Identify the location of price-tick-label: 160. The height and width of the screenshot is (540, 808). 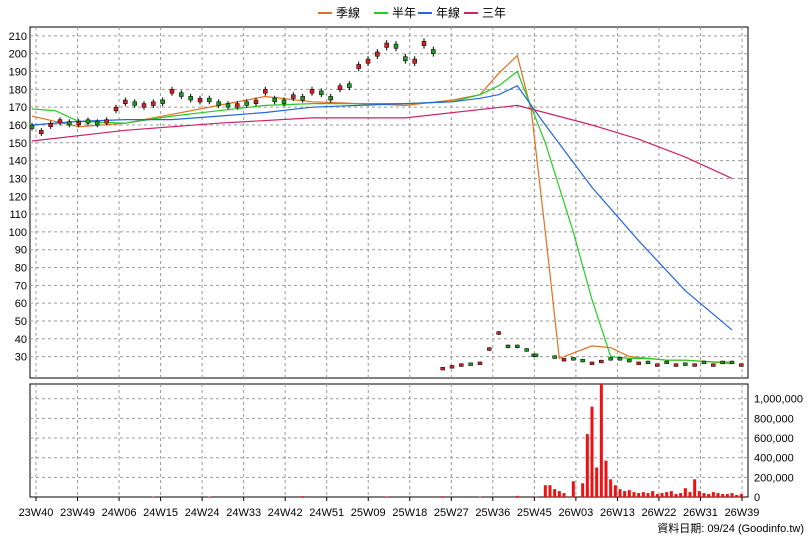
(18, 126).